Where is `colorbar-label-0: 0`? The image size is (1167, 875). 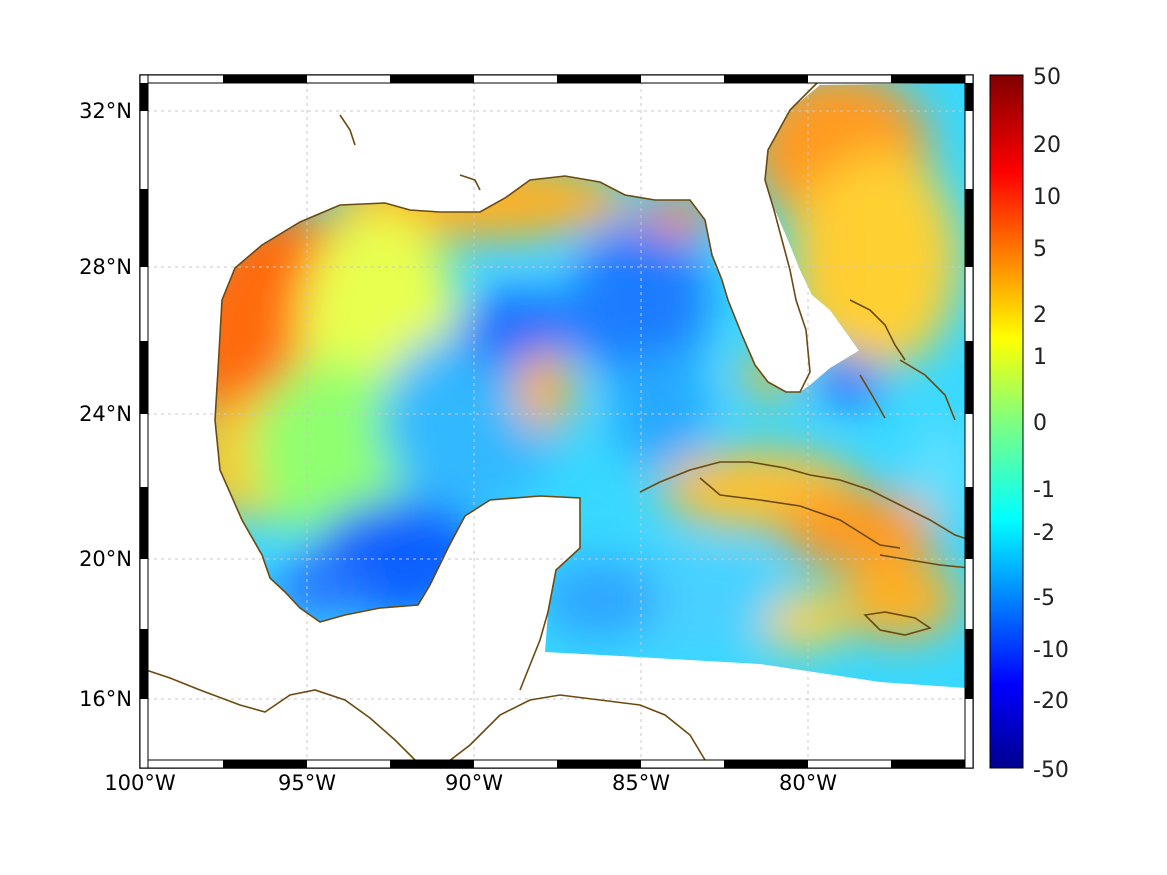
colorbar-label-0: 0 is located at coordinates (1040, 423).